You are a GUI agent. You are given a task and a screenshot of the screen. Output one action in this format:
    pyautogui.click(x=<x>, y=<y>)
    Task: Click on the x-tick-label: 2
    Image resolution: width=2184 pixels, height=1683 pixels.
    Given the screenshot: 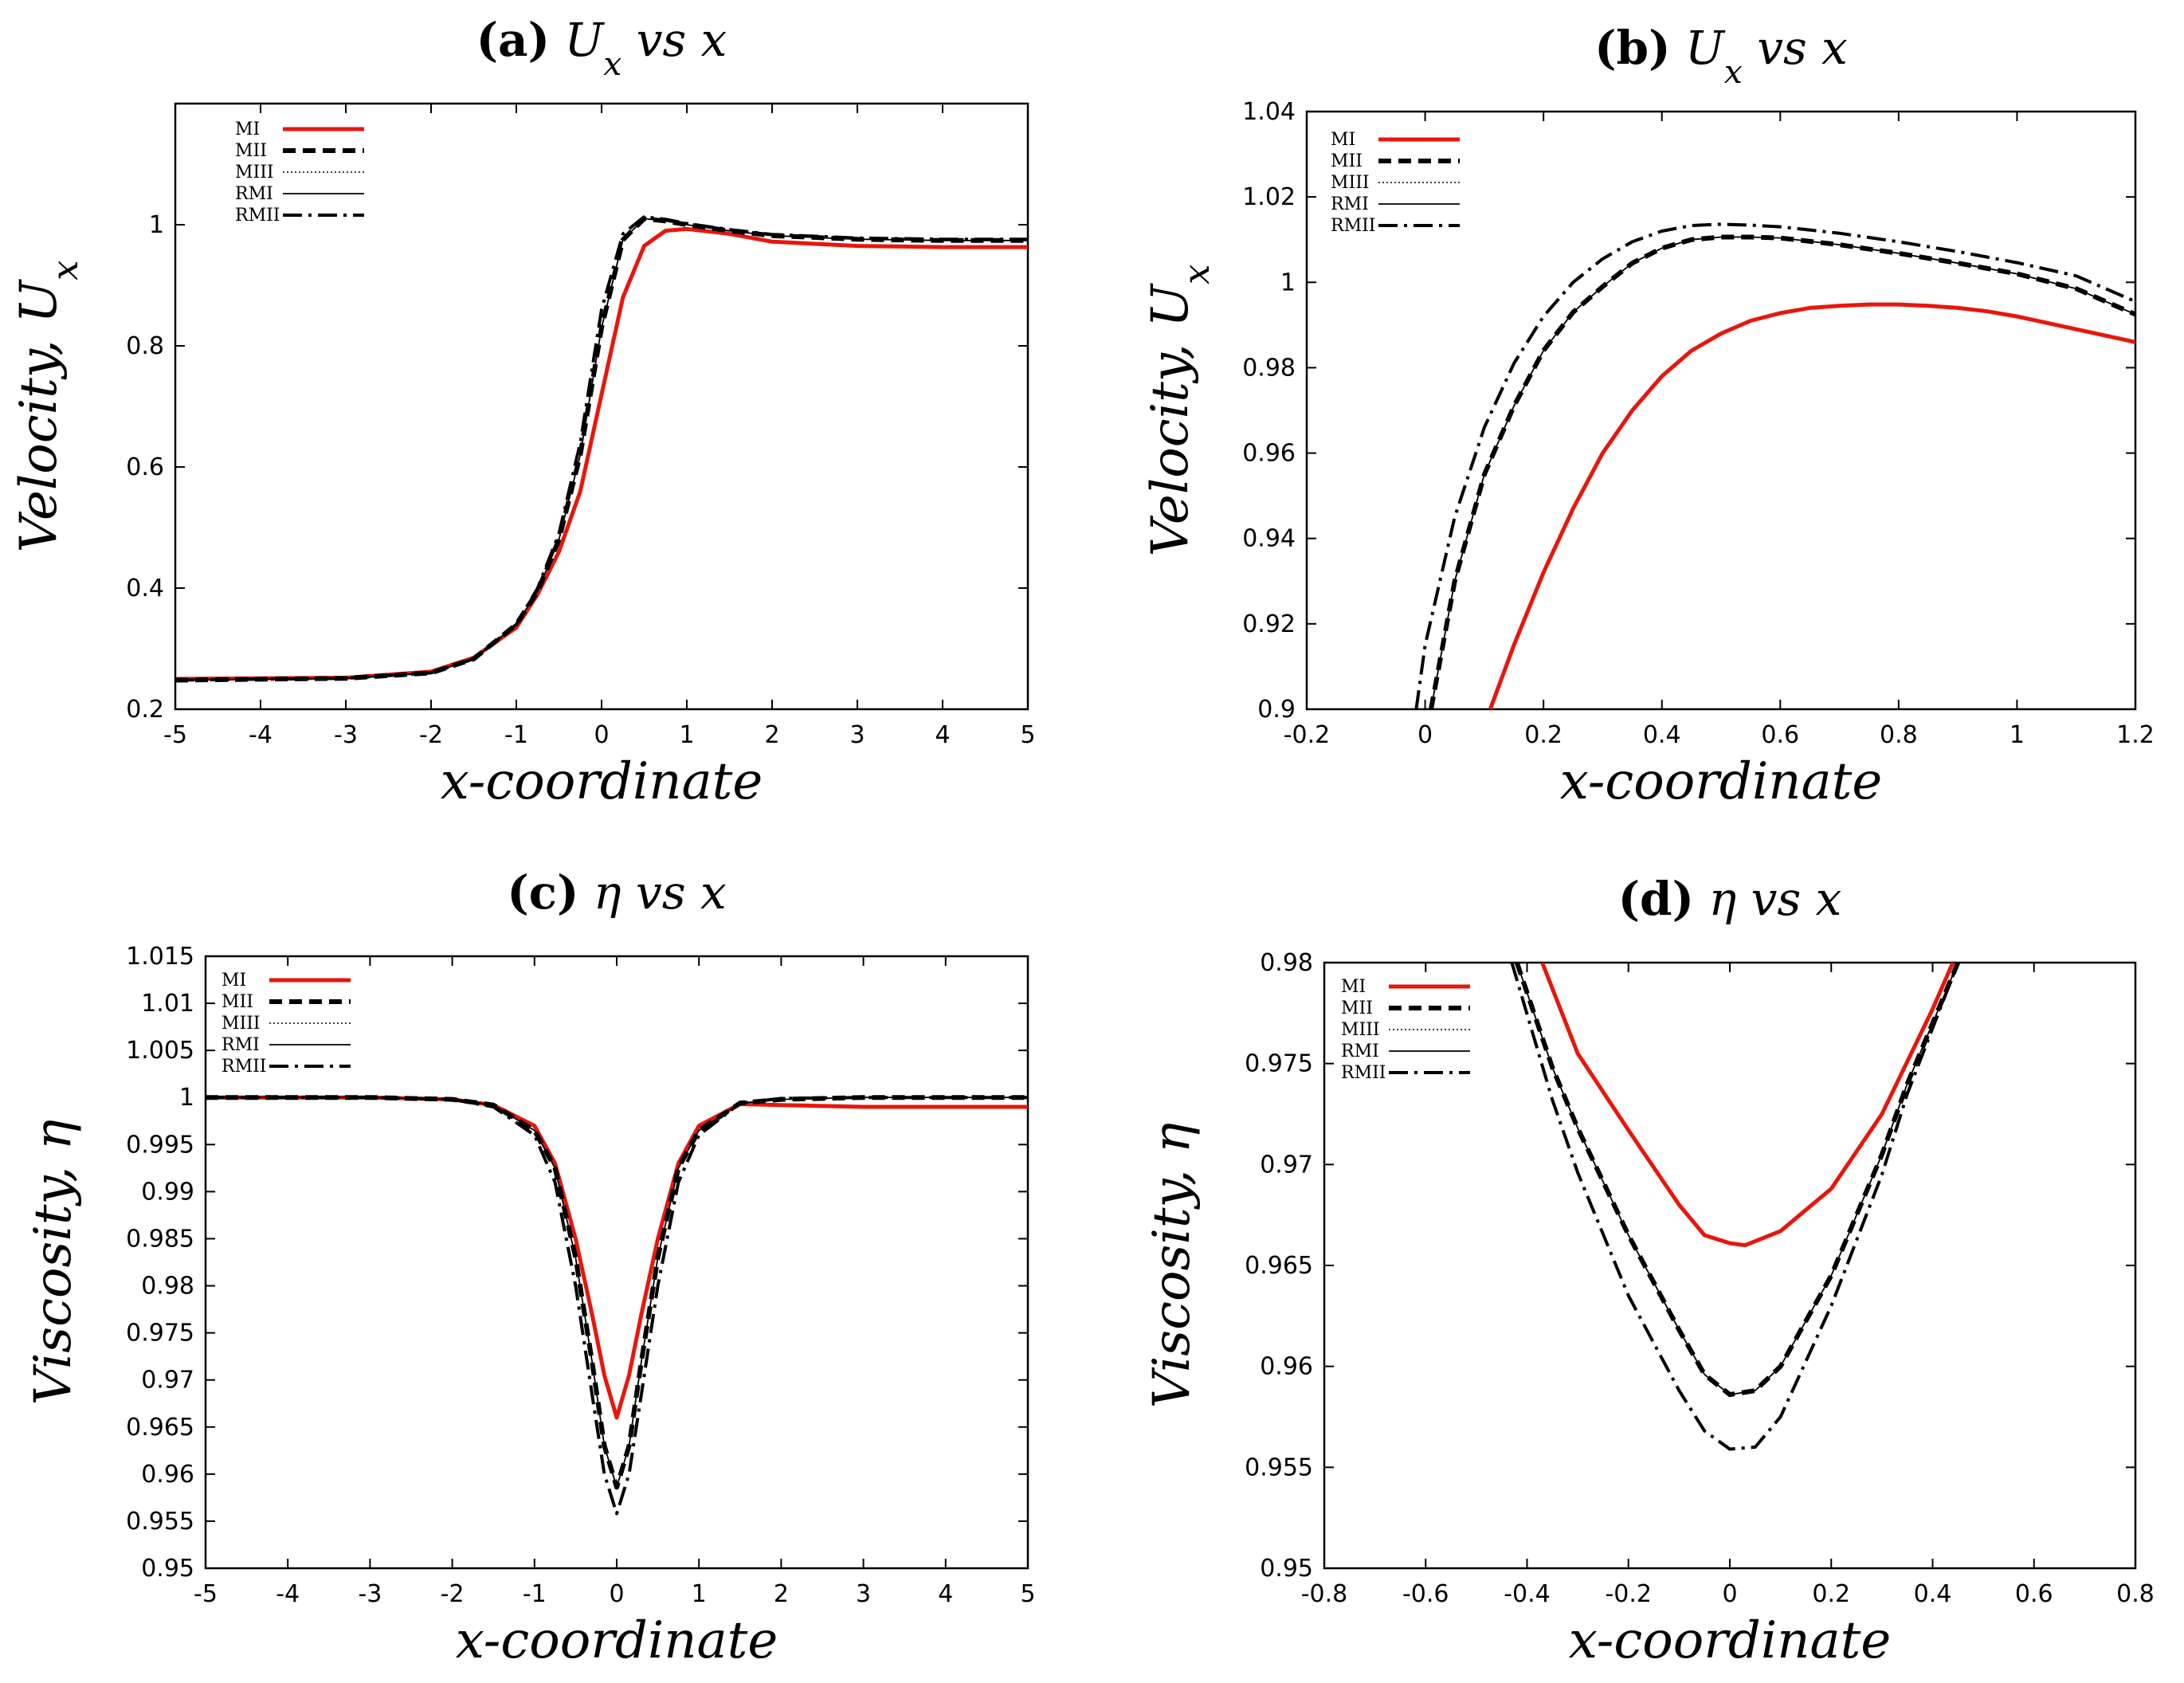 What is the action you would take?
    pyautogui.click(x=771, y=735)
    